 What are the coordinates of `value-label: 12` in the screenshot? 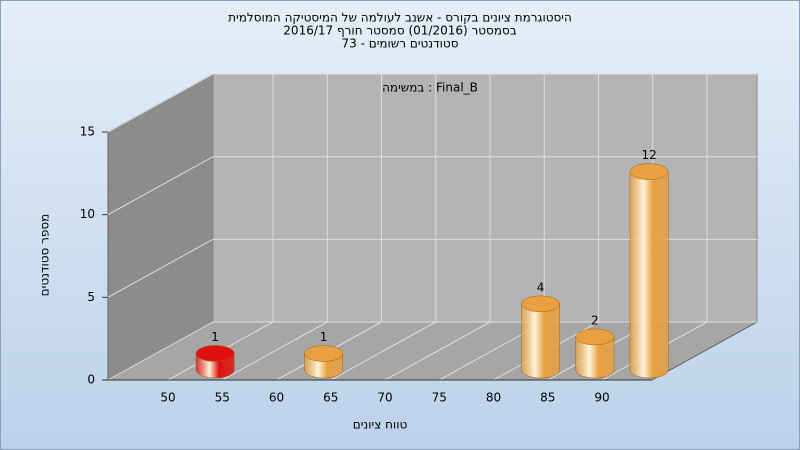 It's located at (648, 155).